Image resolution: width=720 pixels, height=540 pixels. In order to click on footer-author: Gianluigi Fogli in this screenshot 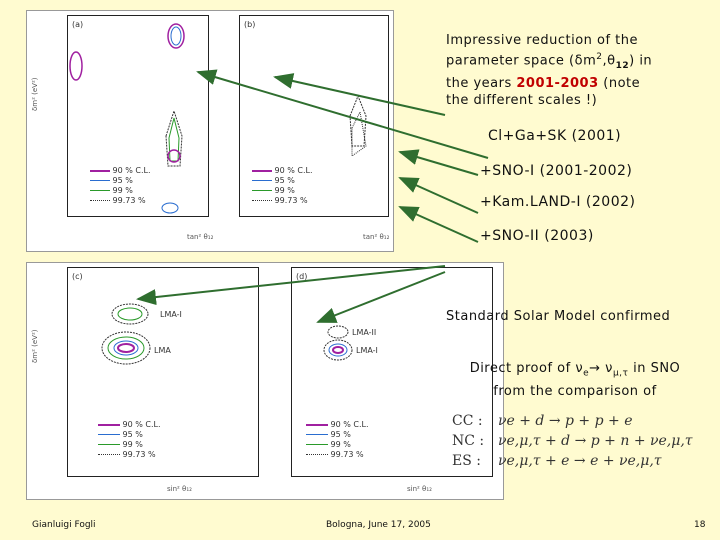, I will do `click(64, 525)`.